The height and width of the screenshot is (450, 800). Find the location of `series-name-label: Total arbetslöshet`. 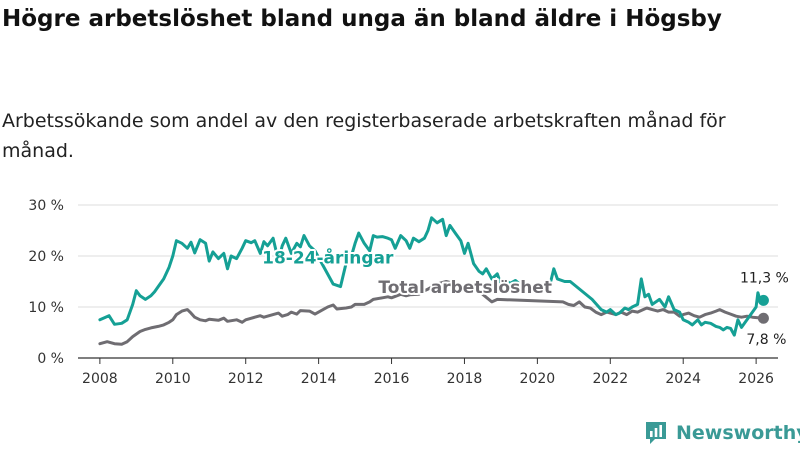

series-name-label: Total arbetslöshet is located at coordinates (465, 288).